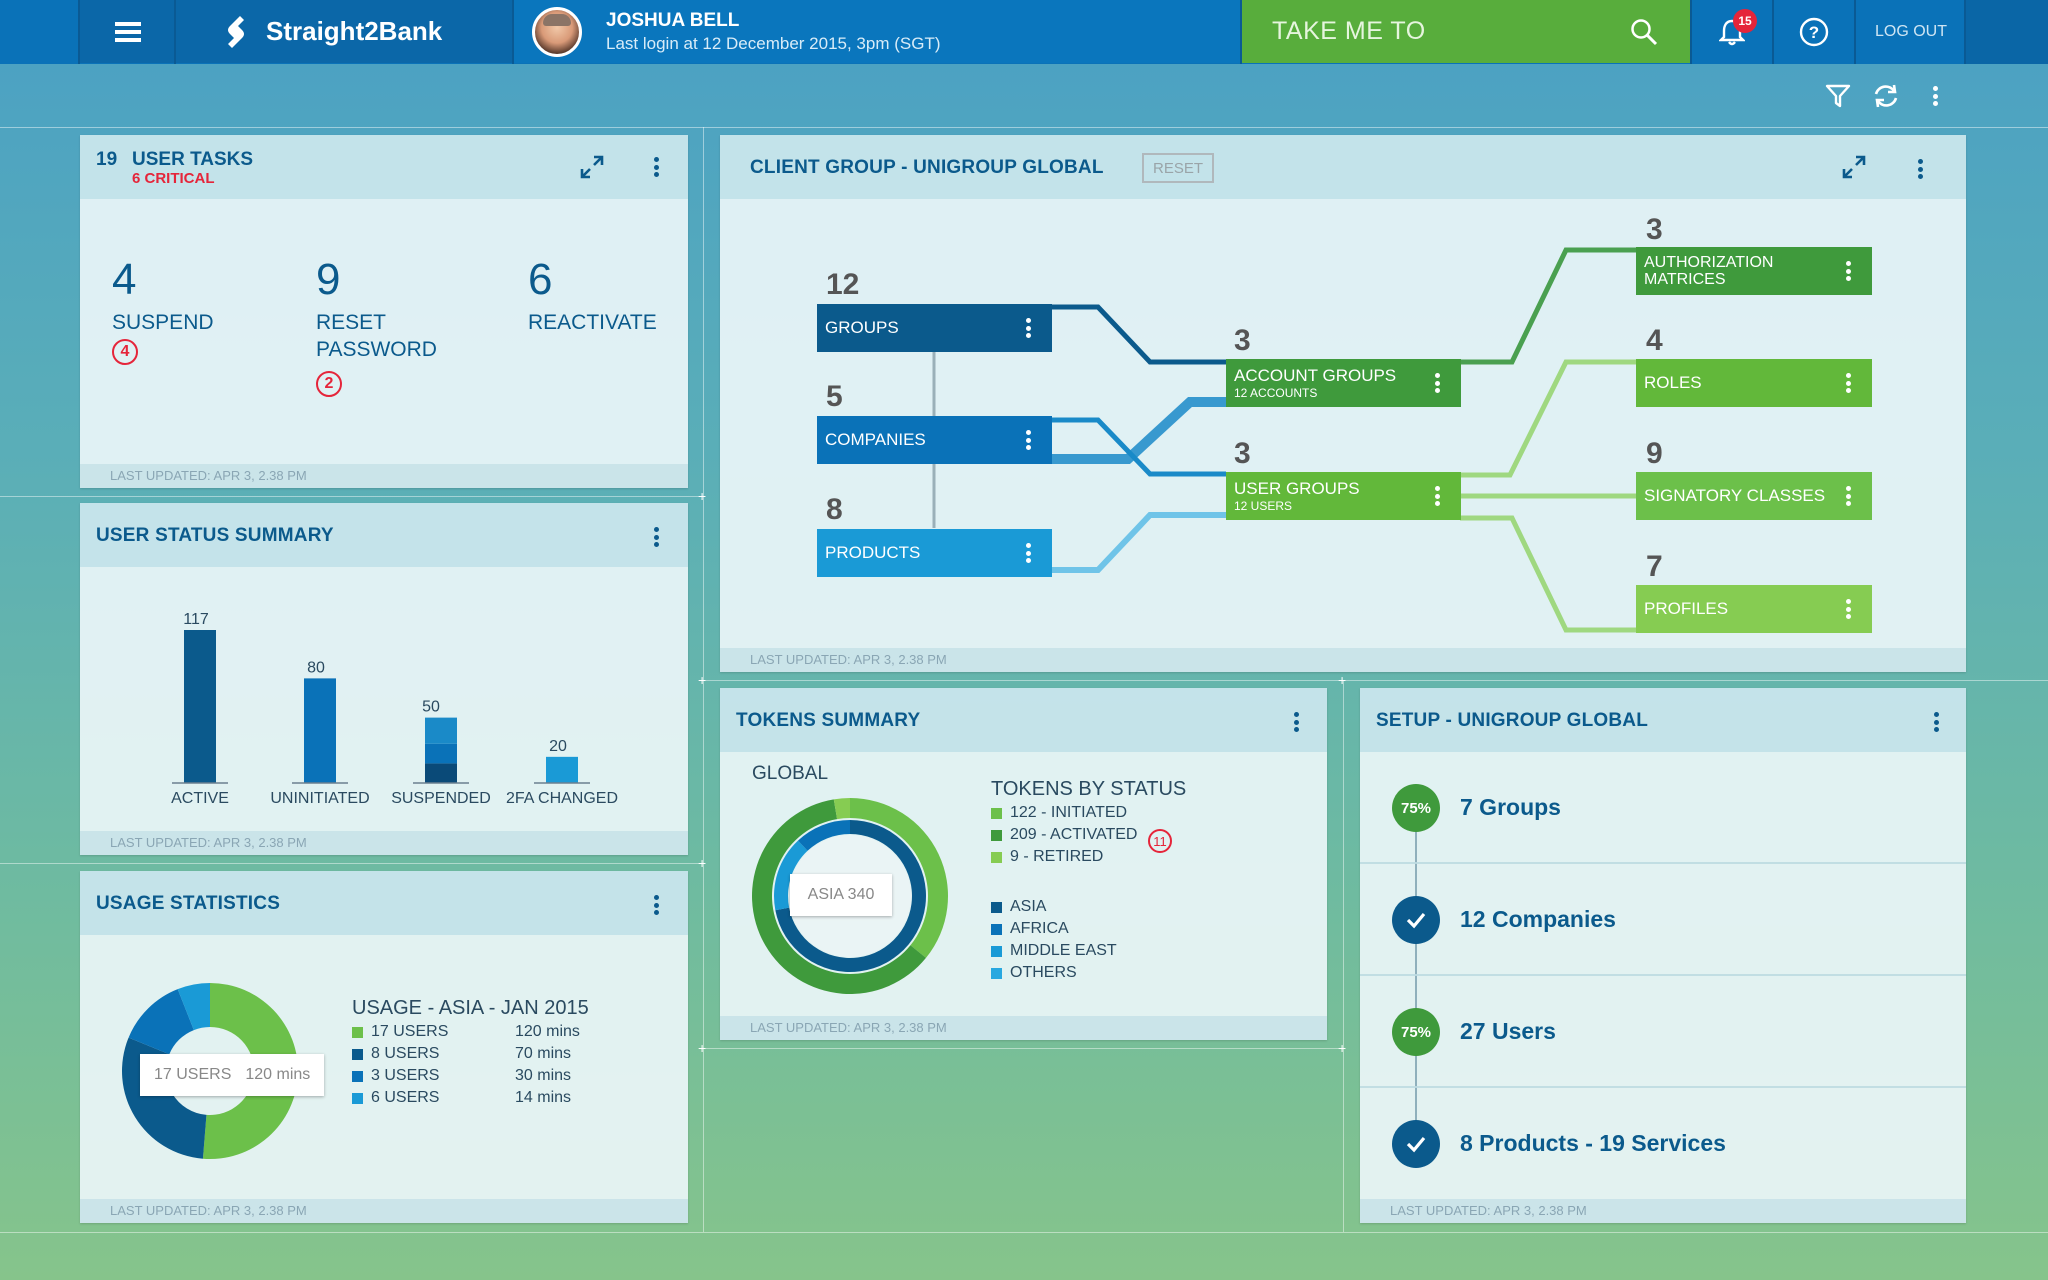 The width and height of the screenshot is (2048, 1280). Describe the element at coordinates (173, 178) in the screenshot. I see `critical-count: 6 CRITICAL` at that location.